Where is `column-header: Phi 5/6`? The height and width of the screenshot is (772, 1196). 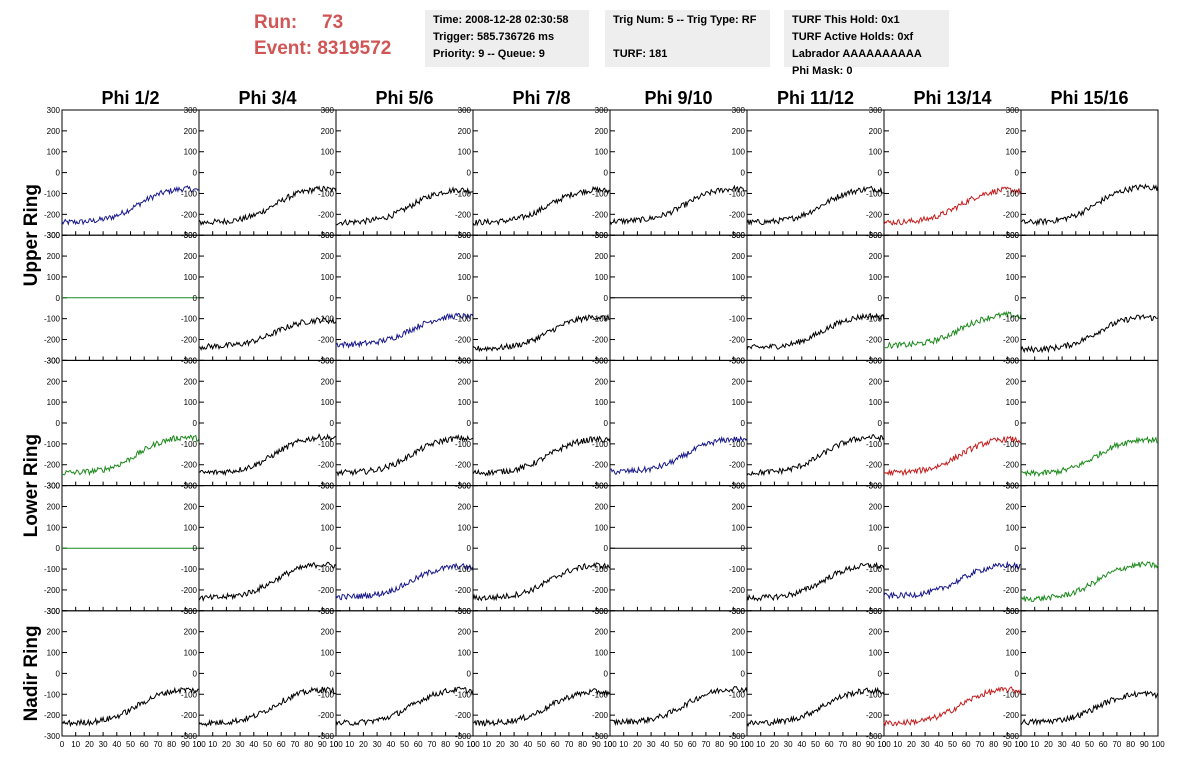 column-header: Phi 5/6 is located at coordinates (404, 98).